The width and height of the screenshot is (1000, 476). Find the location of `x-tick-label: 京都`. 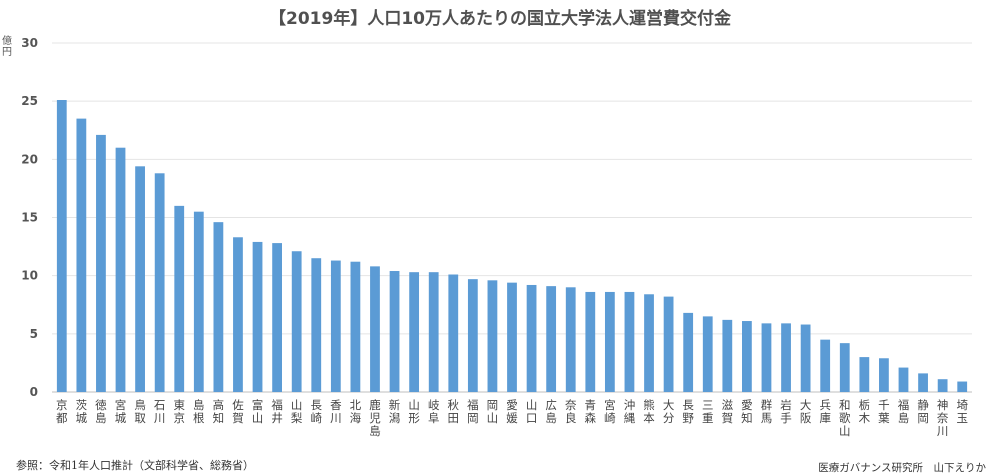

x-tick-label: 京都 is located at coordinates (62, 411).